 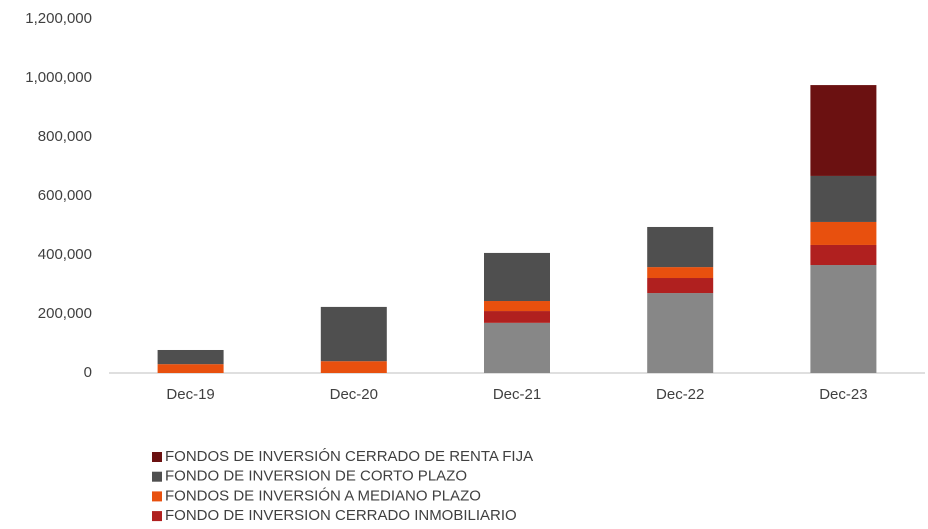 What do you see at coordinates (843, 394) in the screenshot?
I see `x-tick-label: Dec-23` at bounding box center [843, 394].